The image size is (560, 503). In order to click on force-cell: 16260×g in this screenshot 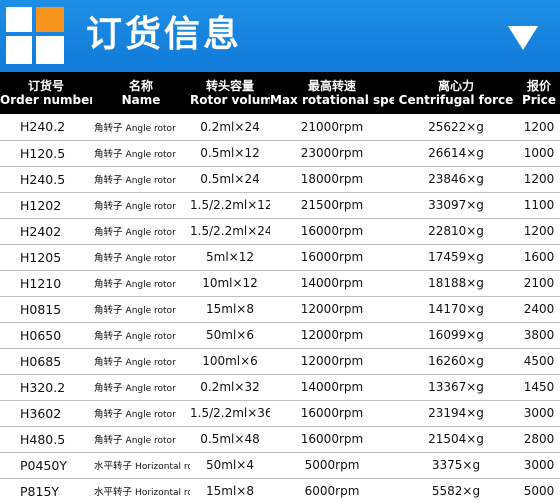, I will do `click(456, 361)`.